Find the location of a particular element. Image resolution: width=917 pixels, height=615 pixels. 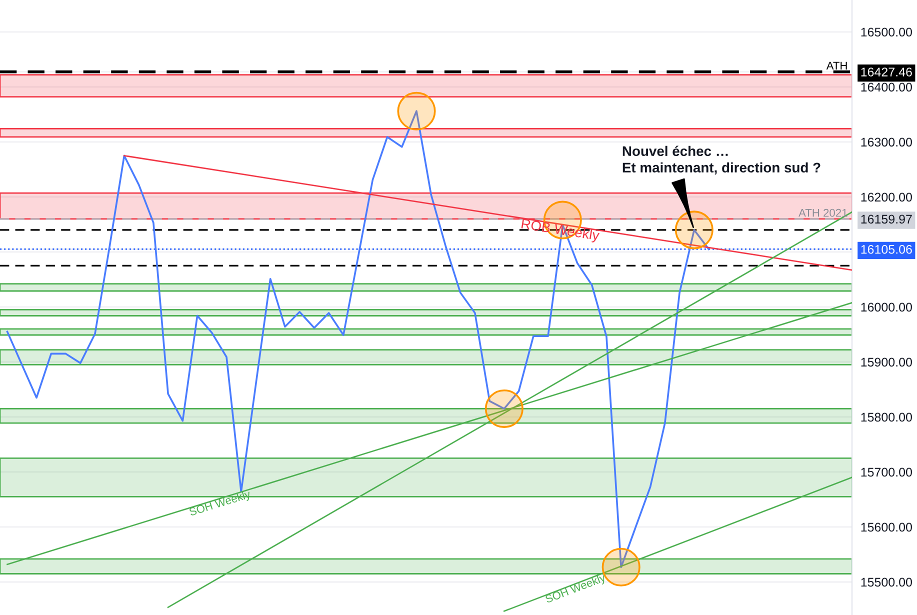

ref-line-label: ATH is located at coordinates (836, 66).